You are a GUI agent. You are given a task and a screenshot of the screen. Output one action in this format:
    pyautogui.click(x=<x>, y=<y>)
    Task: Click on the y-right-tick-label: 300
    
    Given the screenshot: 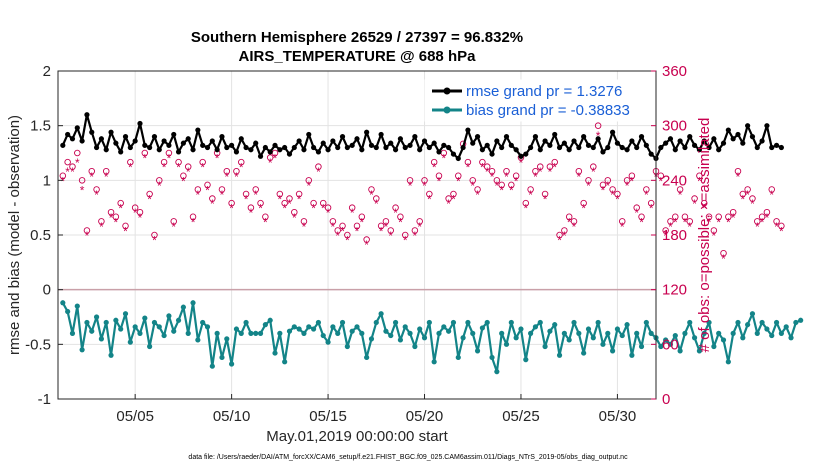 What is the action you would take?
    pyautogui.click(x=674, y=126)
    